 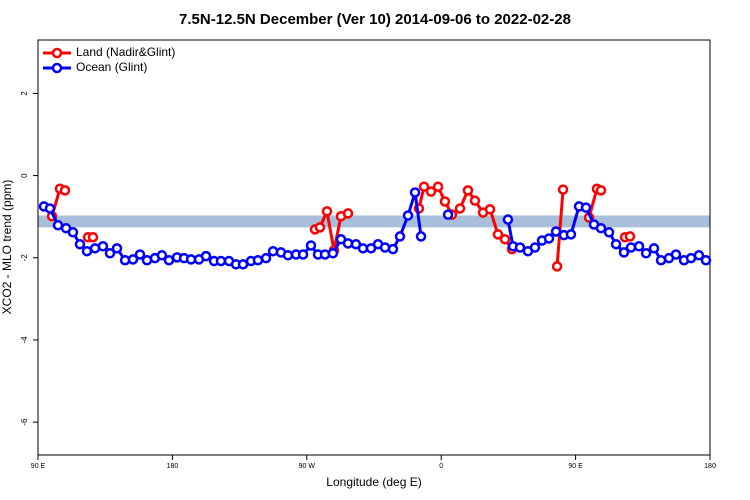 I want to click on reference-band, so click(x=374, y=221).